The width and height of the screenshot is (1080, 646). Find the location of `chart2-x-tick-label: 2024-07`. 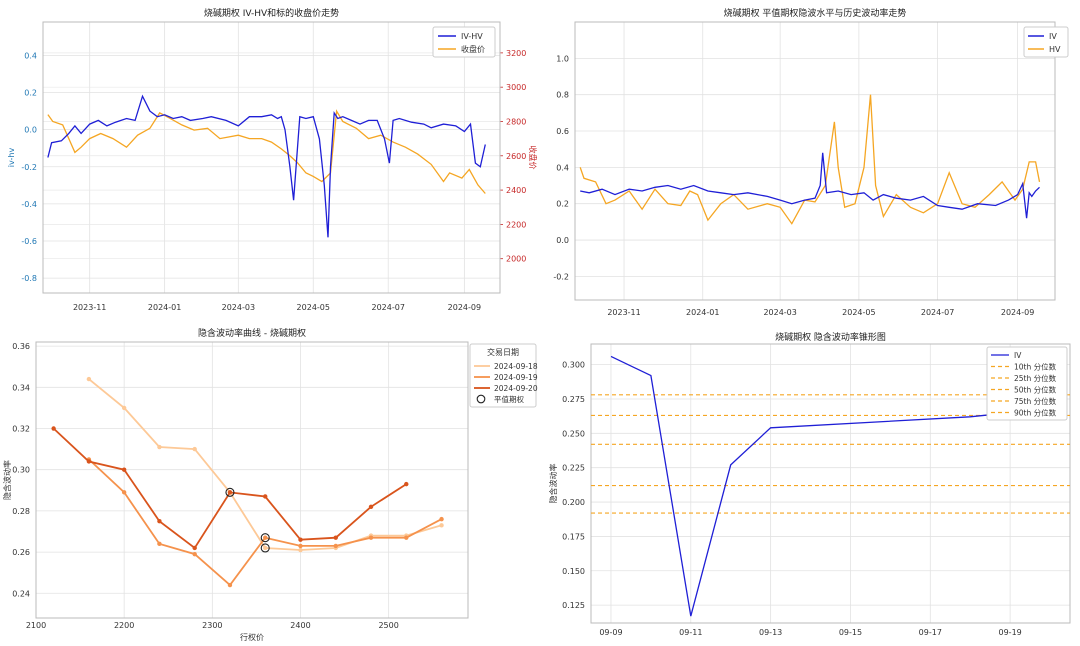

chart2-x-tick-label: 2024-07 is located at coordinates (937, 312).